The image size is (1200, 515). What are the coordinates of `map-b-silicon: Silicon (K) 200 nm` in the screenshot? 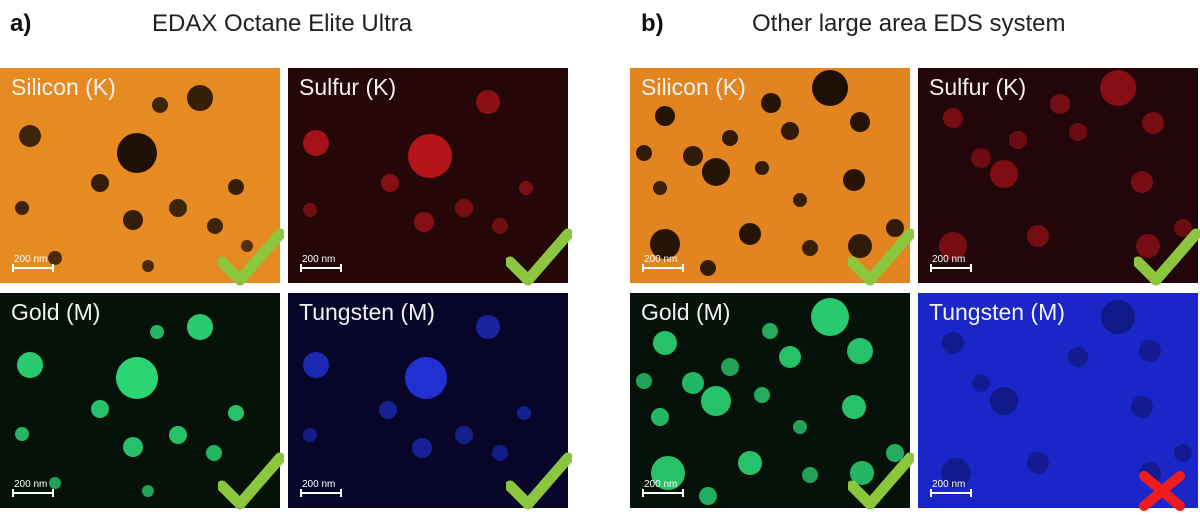 It's located at (770, 175).